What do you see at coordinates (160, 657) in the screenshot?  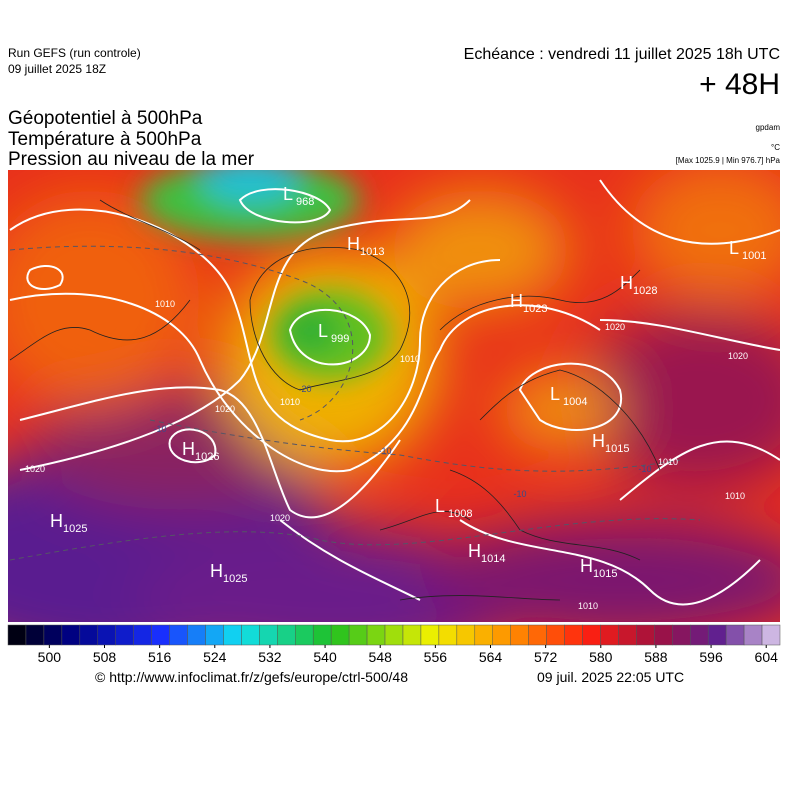 I see `colorbar-label: 516` at bounding box center [160, 657].